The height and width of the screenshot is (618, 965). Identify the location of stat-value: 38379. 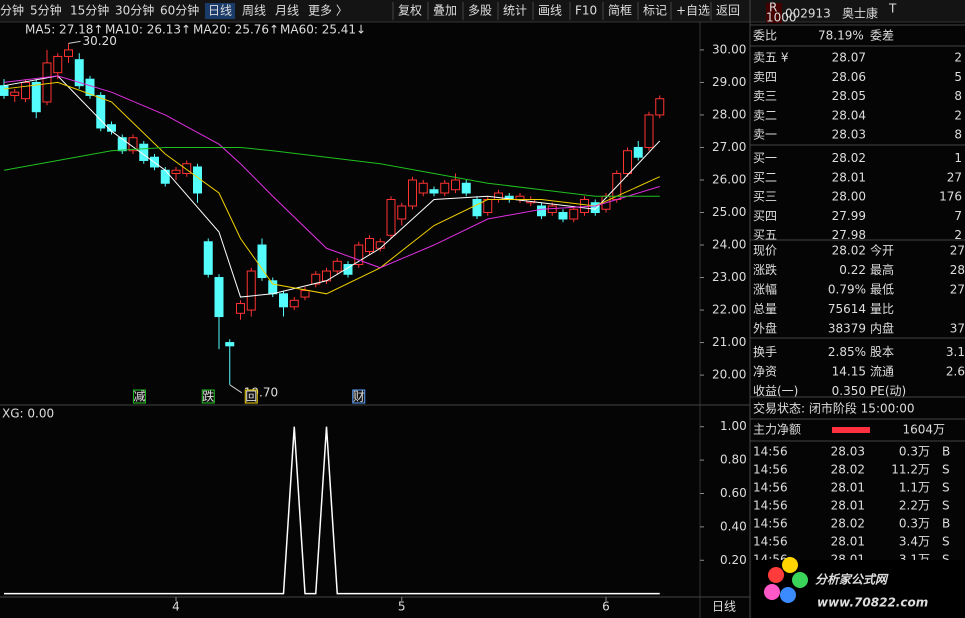
(847, 329).